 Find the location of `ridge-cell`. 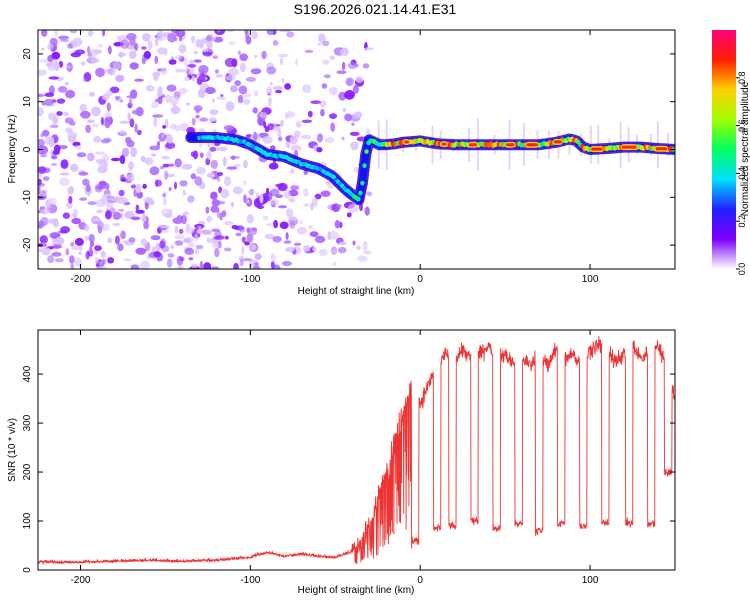

ridge-cell is located at coordinates (358, 199).